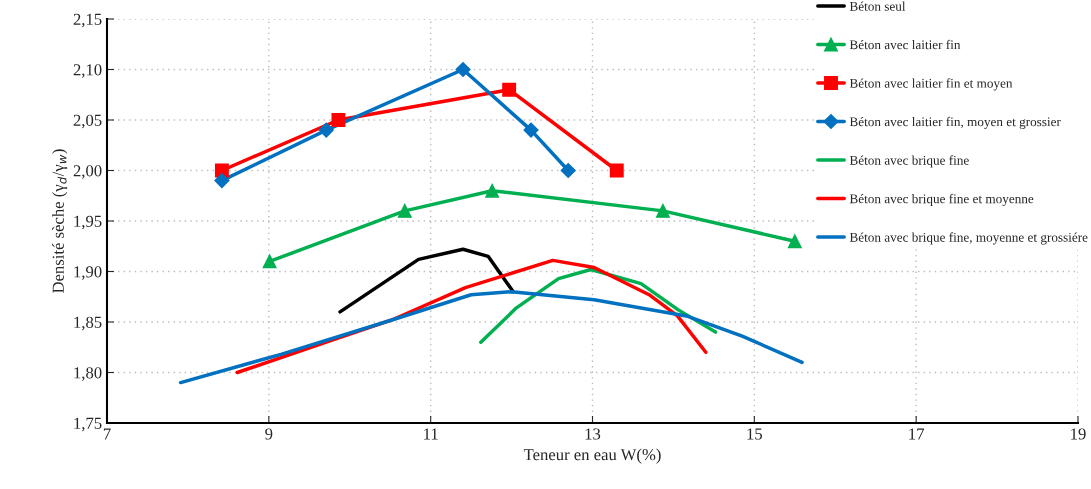  I want to click on y-tick-label: 2,00, so click(87, 172).